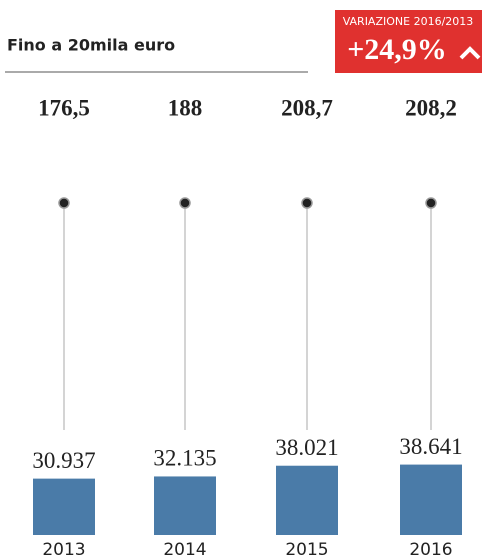  I want to click on x-tick-label: 2013, so click(63, 550).